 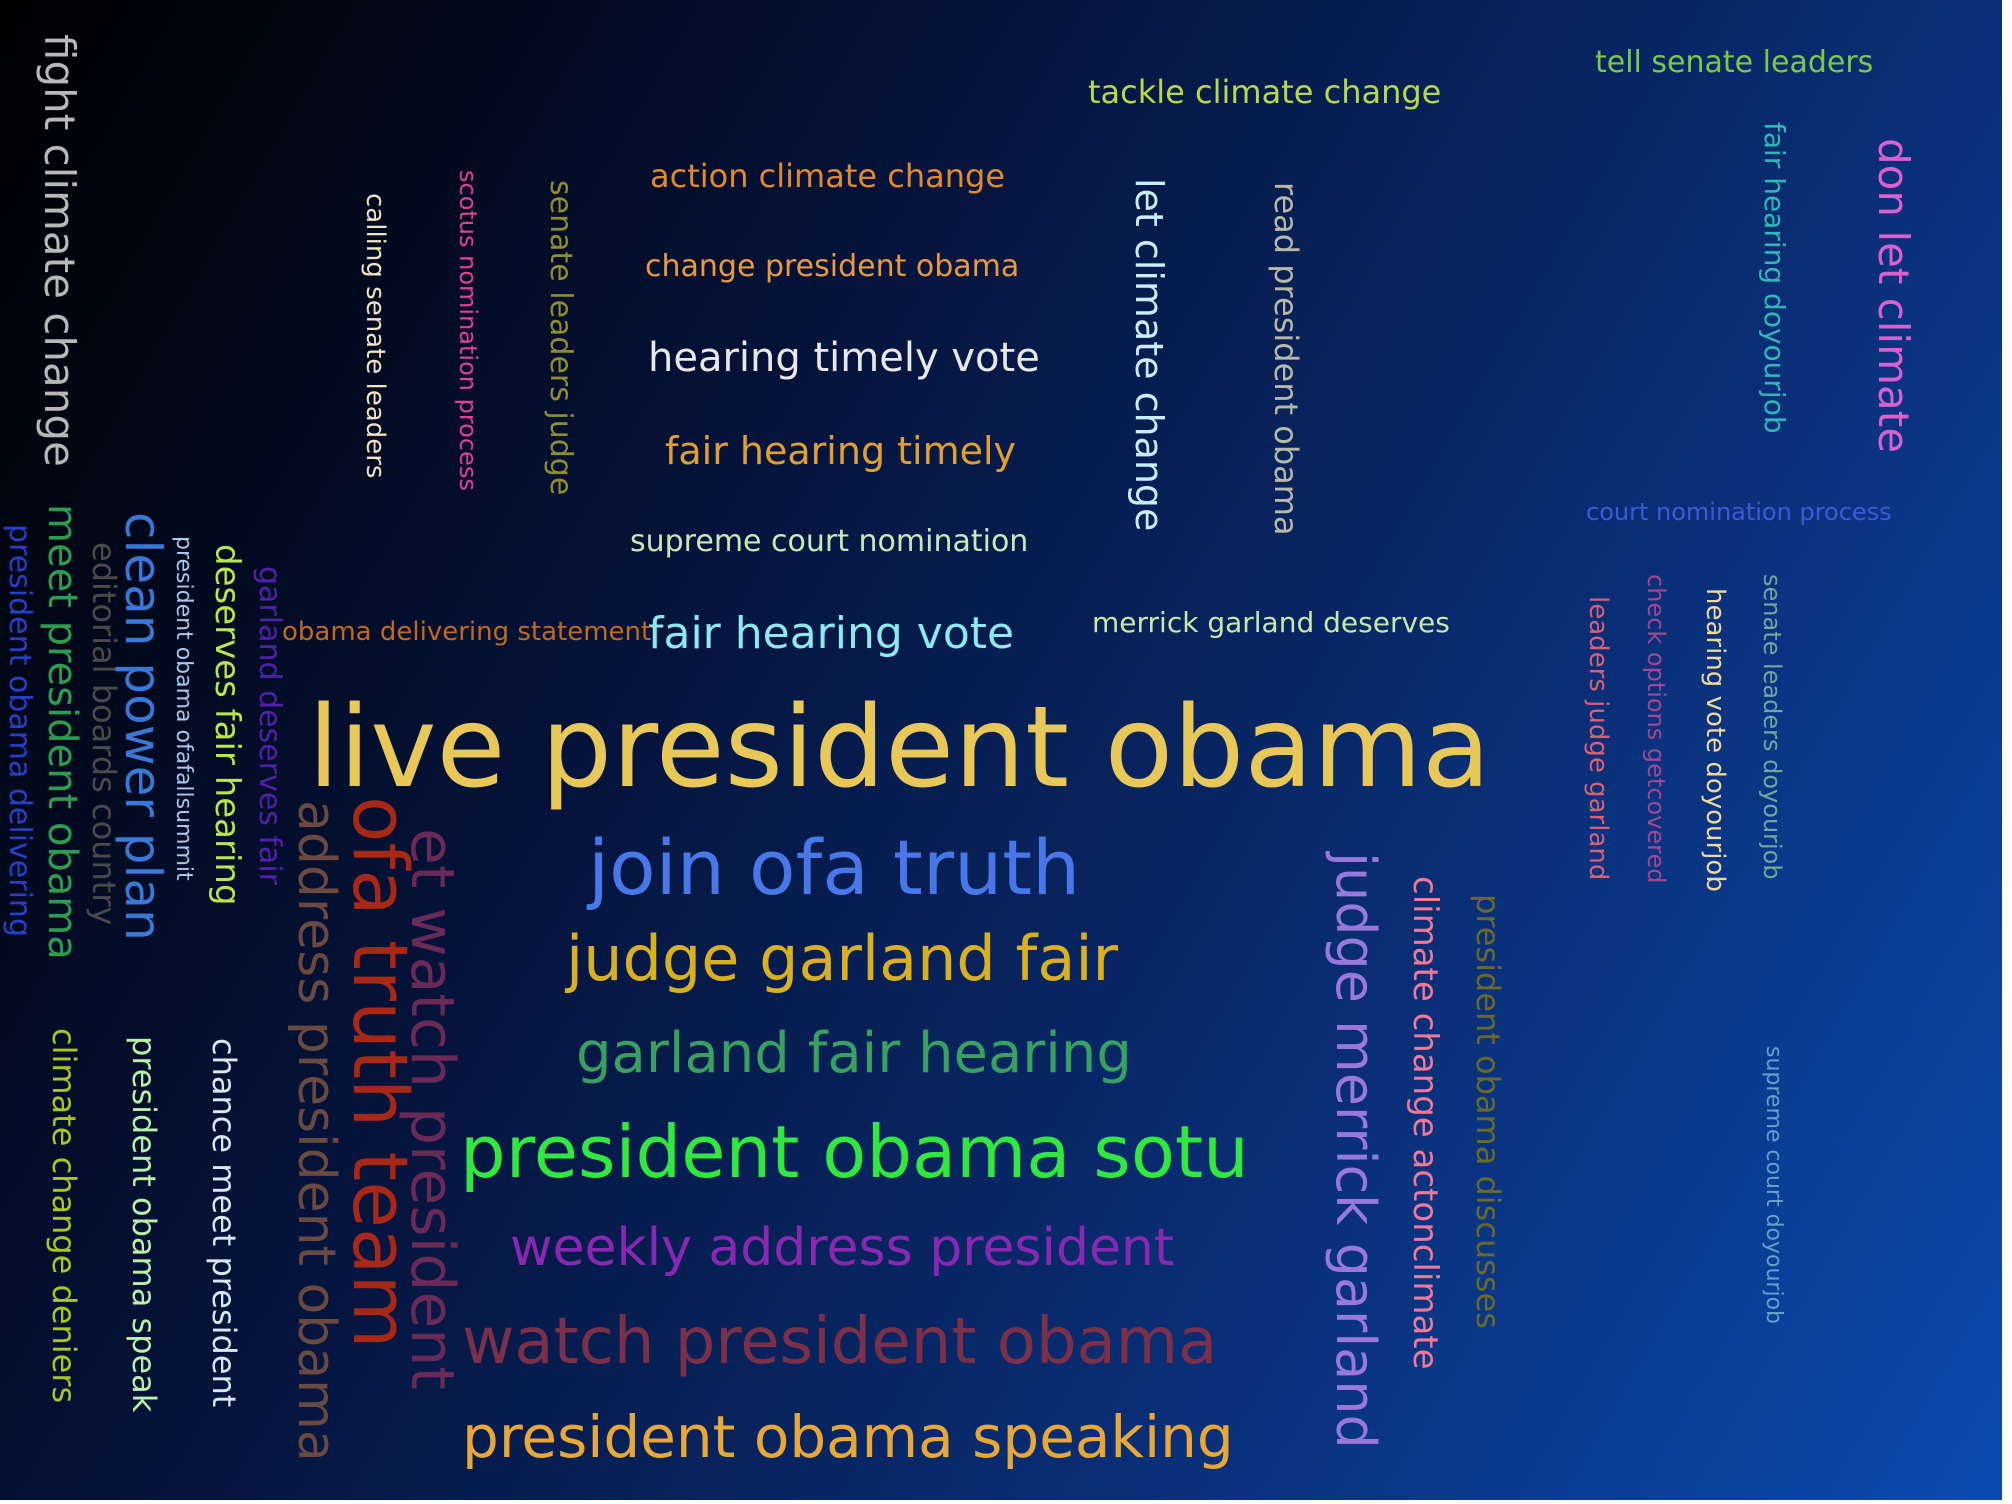 What do you see at coordinates (854, 1152) in the screenshot?
I see `word-president-obama-sotu: president obama sotu` at bounding box center [854, 1152].